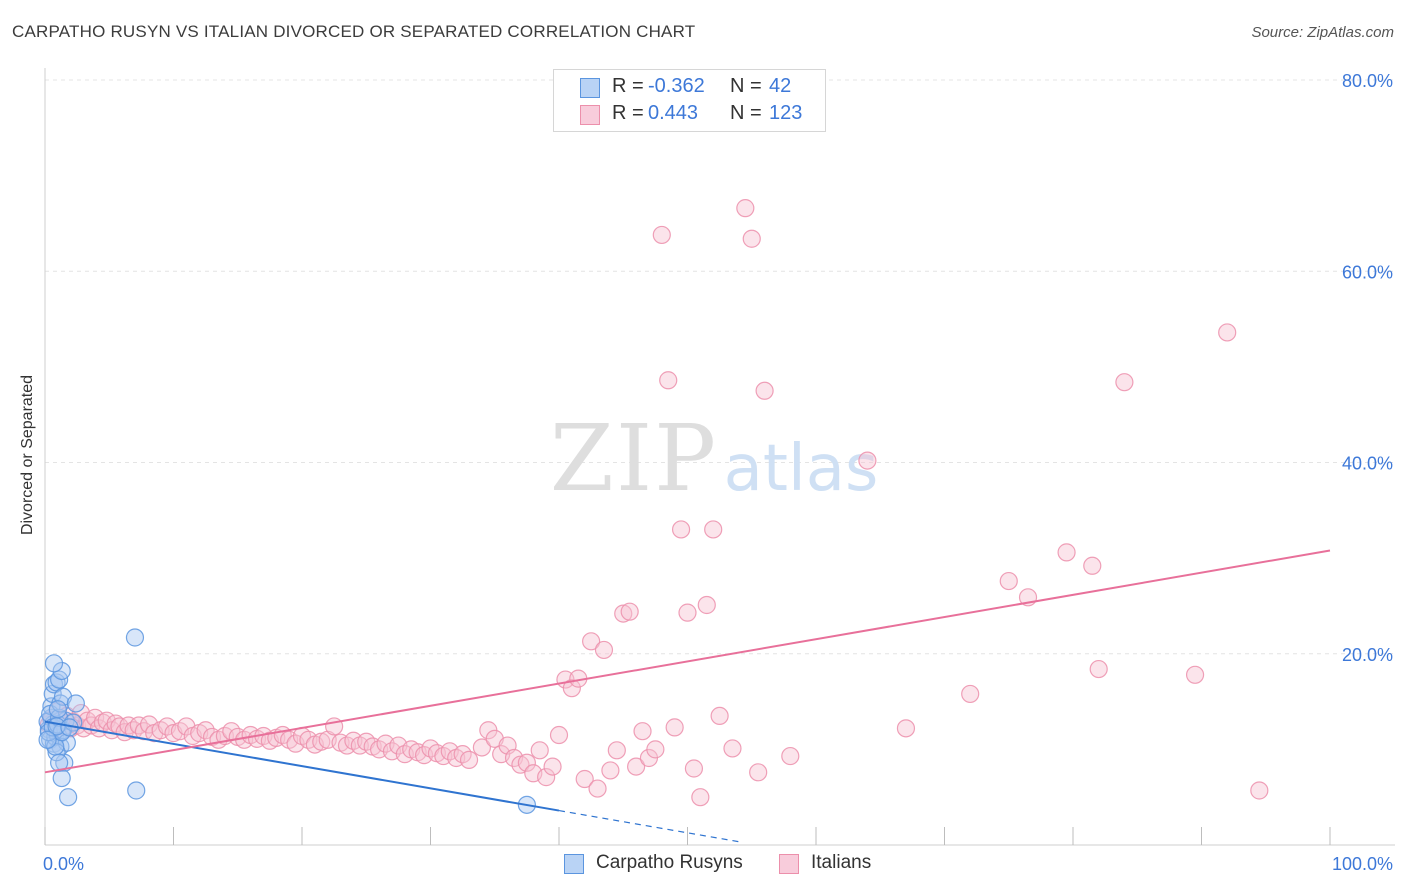 Image resolution: width=1406 pixels, height=892 pixels. I want to click on bottom-legend-label: Carpatho Rusyns, so click(669, 862).